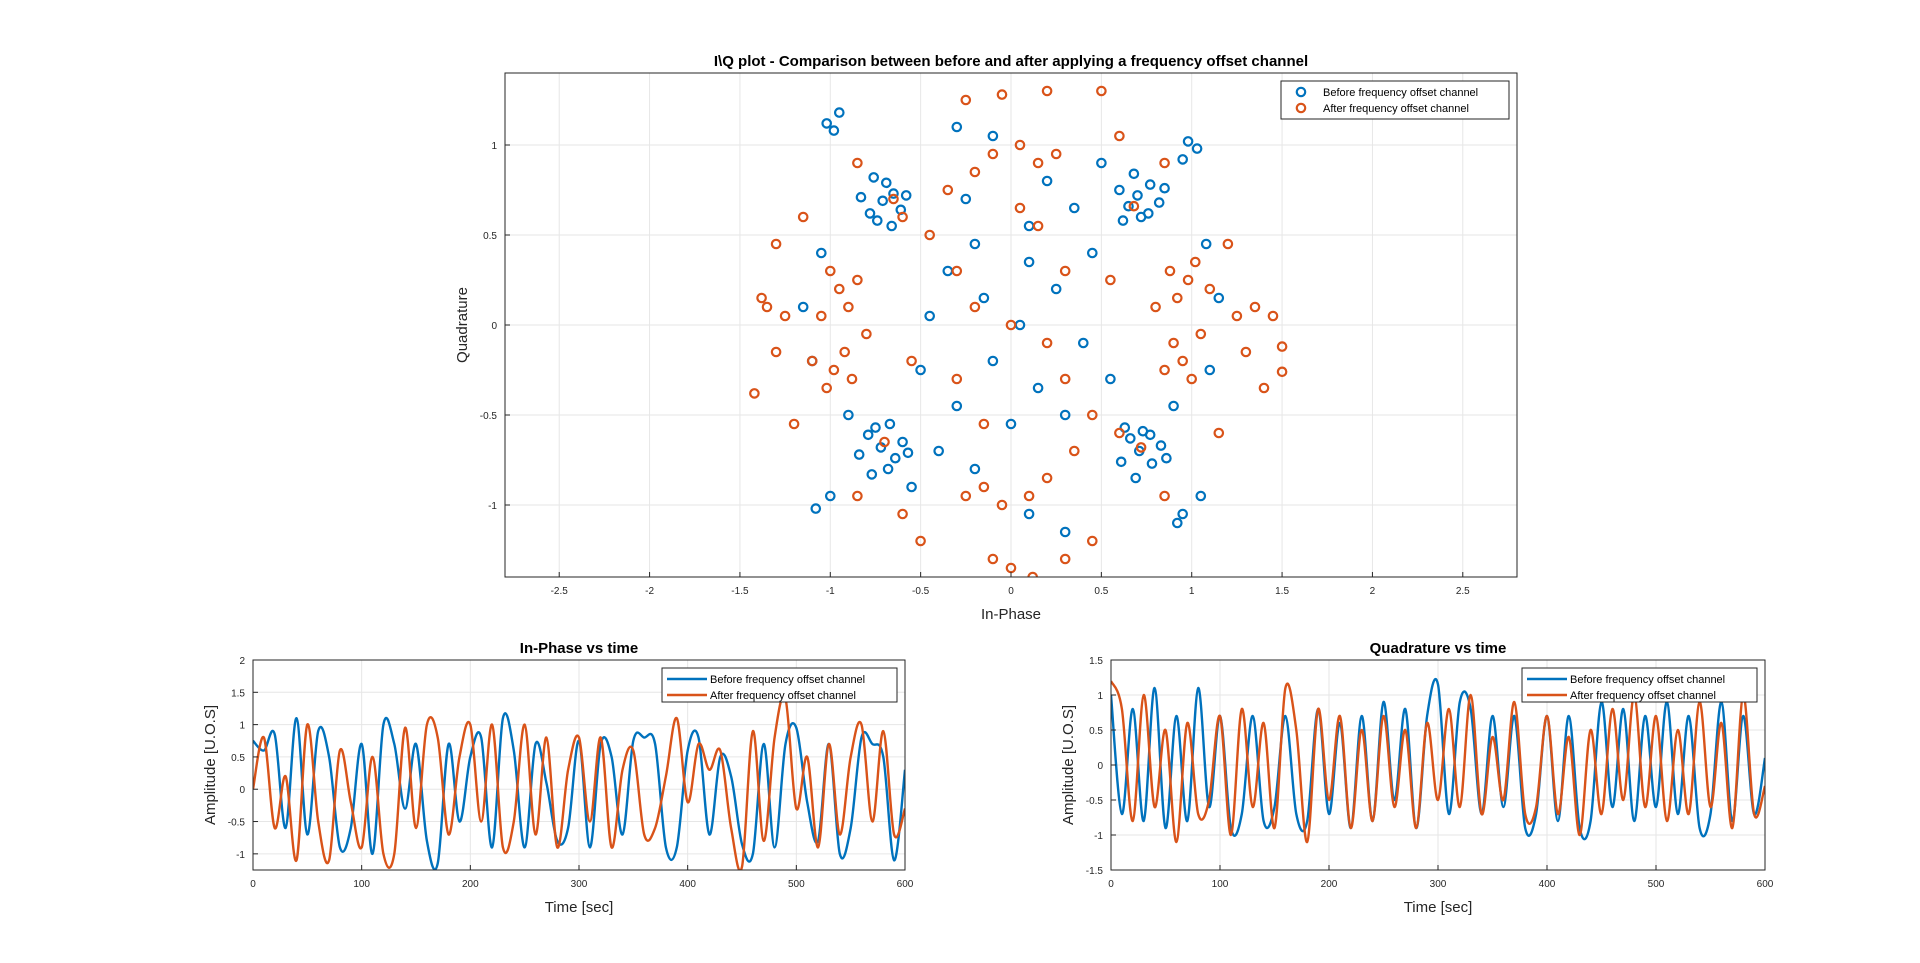 Image resolution: width=1920 pixels, height=963 pixels. Describe the element at coordinates (1068, 765) in the screenshot. I see `y-axis-label: Amplitude [U.O.S]` at that location.